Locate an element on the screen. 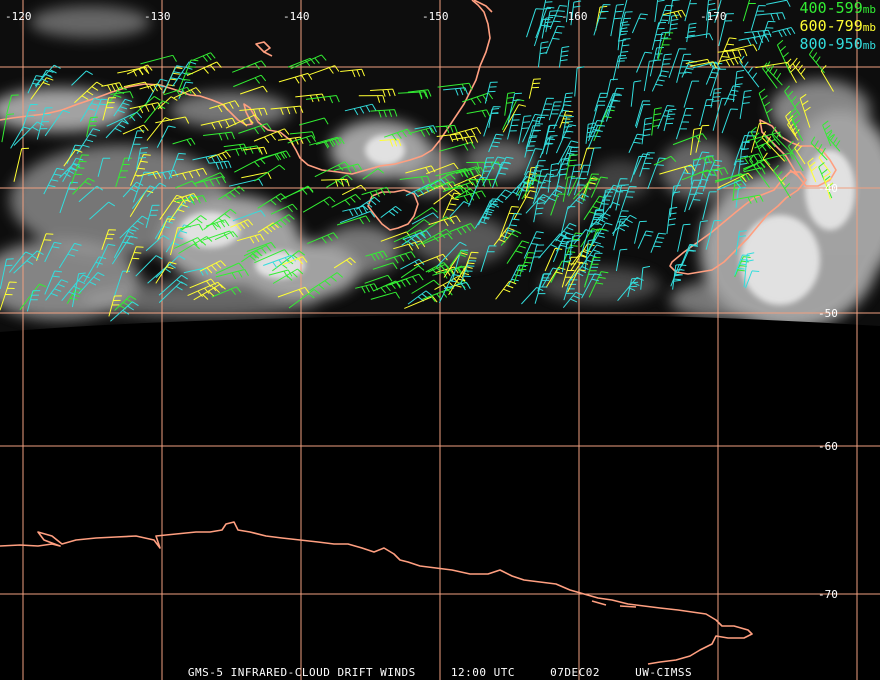 The height and width of the screenshot is (680, 880). legend-entry-800-950: 800-950mb is located at coordinates (838, 45).